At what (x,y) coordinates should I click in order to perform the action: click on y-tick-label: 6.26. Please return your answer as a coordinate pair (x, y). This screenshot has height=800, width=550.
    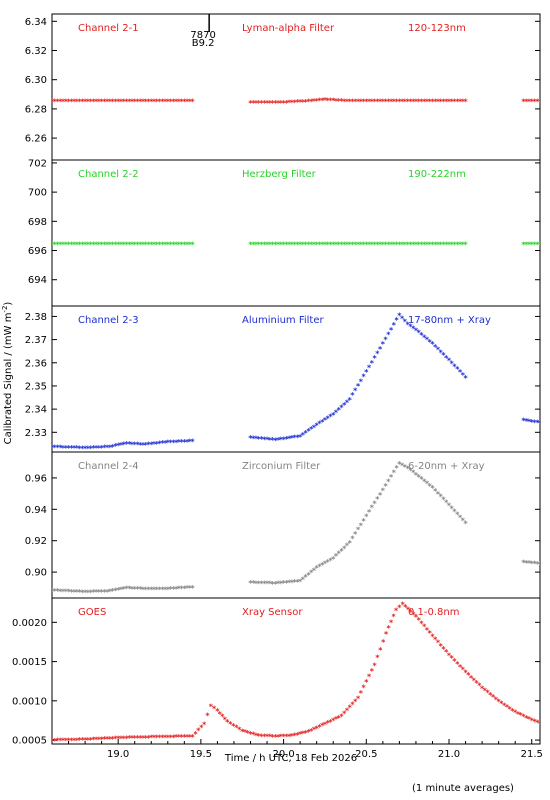
    Looking at the image, I should click on (36, 139).